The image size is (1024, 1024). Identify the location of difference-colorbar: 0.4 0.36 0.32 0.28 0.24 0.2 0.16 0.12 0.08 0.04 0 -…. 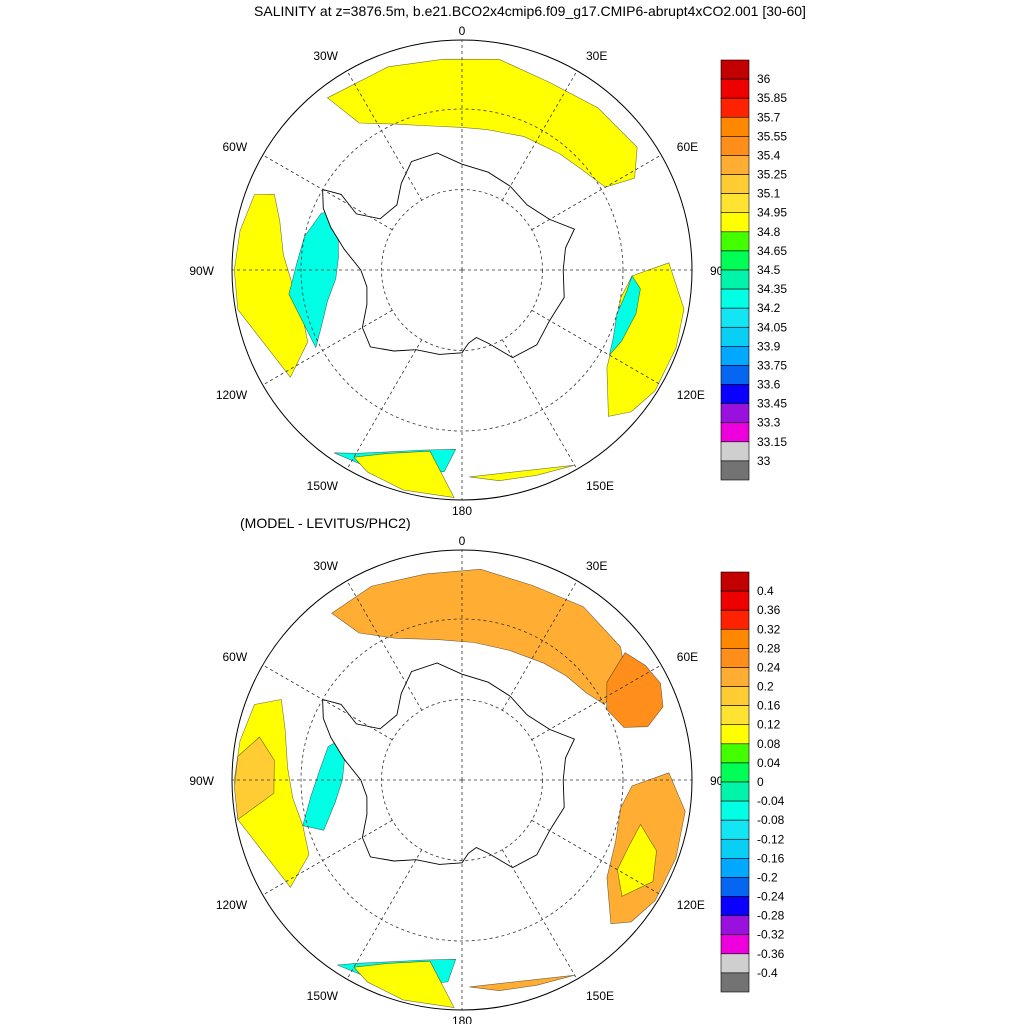
(752, 782).